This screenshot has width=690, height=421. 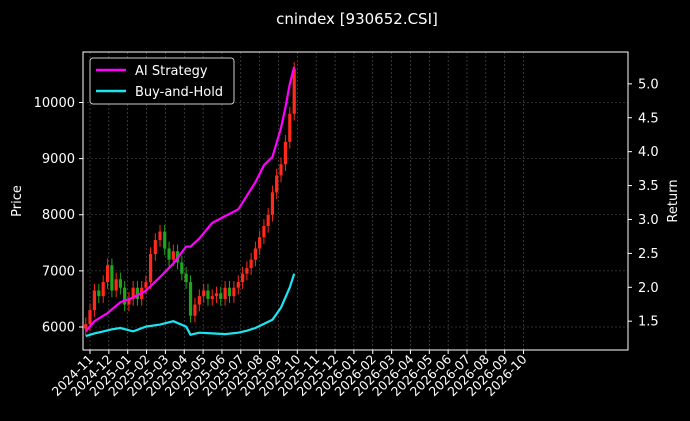 I want to click on left-axis: 6000 7000 8000 9000 10000, so click(x=58, y=215).